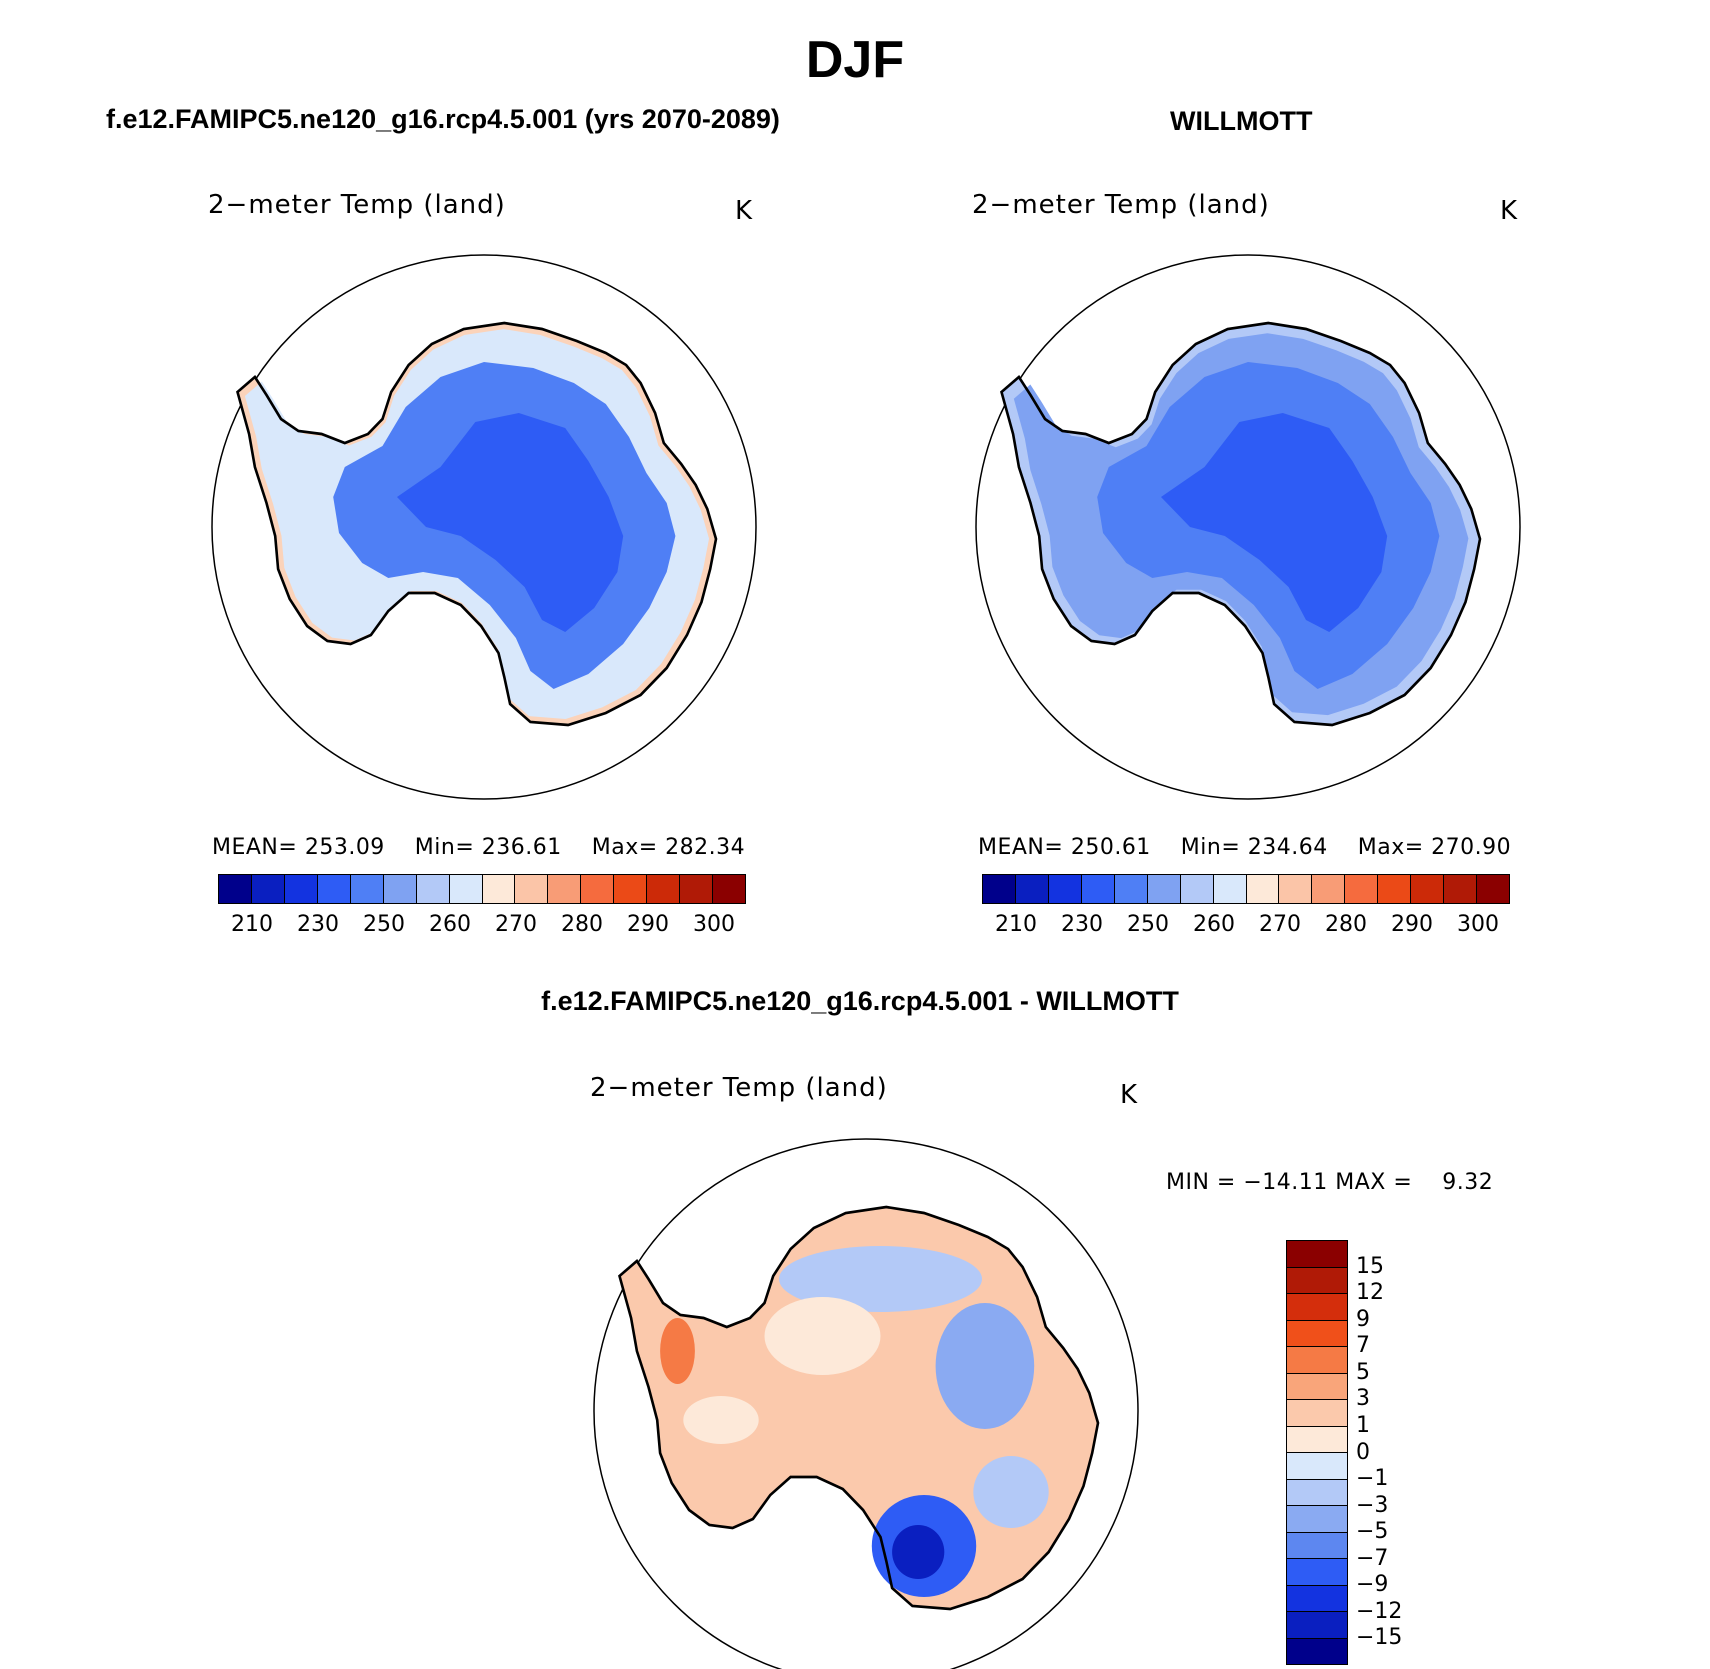 This screenshot has height=1669, width=1710. Describe the element at coordinates (521, 847) in the screenshot. I see `min-value: 236.61` at that location.